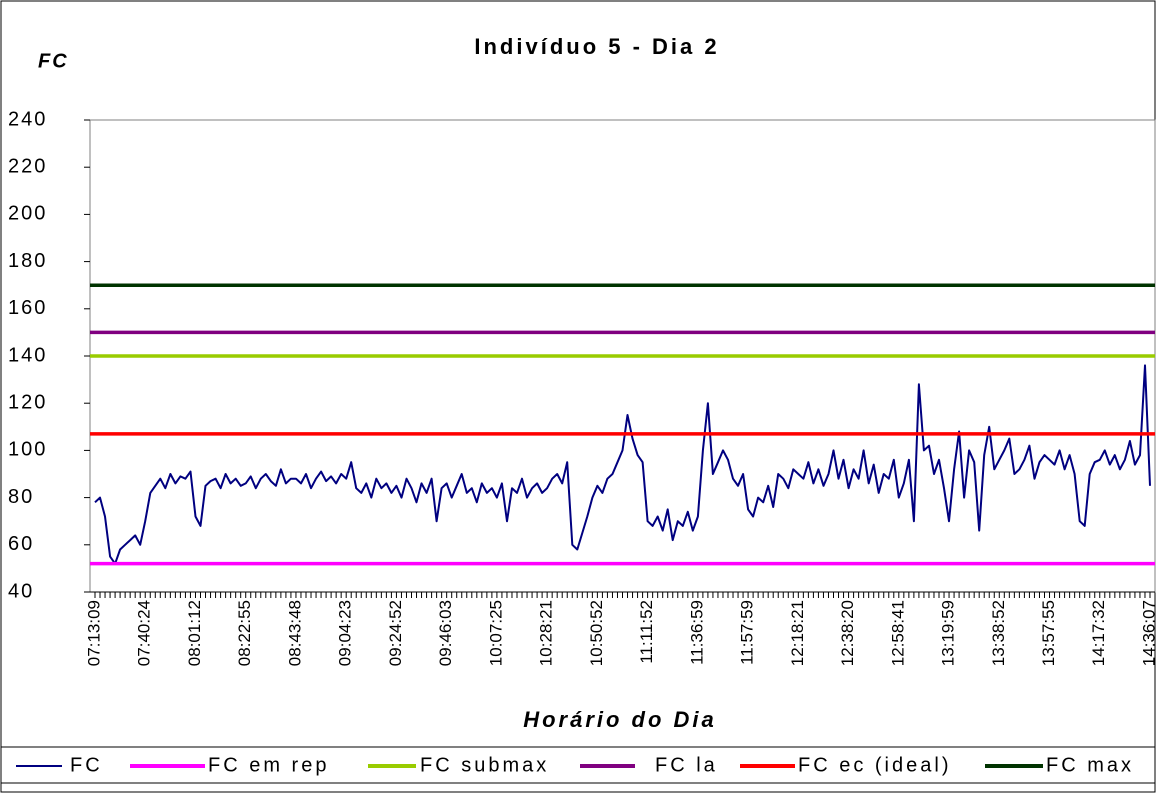 The height and width of the screenshot is (799, 1157). Describe the element at coordinates (27, 119) in the screenshot. I see `y-tick-label: 240` at that location.